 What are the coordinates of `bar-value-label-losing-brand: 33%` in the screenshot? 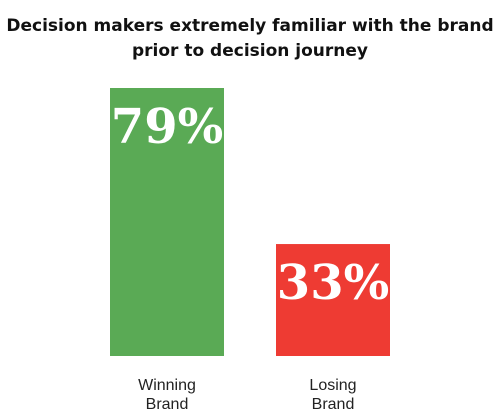 It's located at (333, 283).